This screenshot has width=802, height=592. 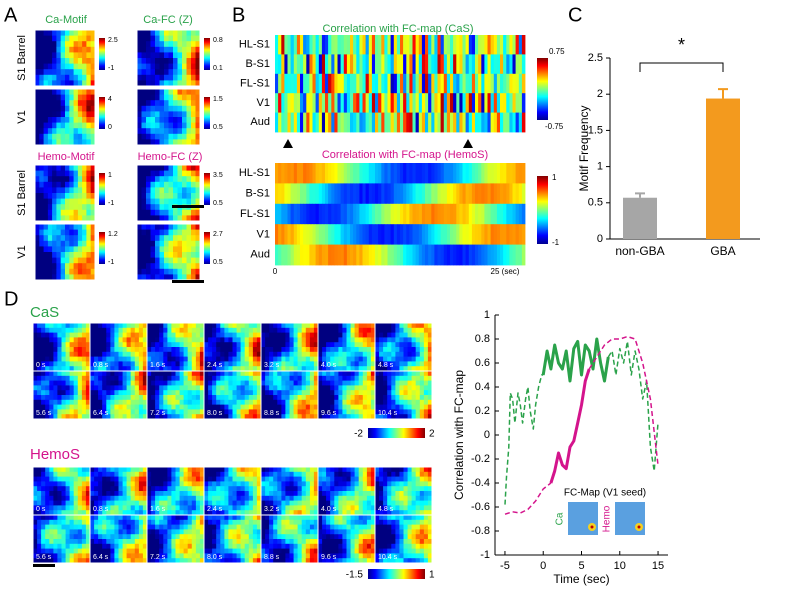 I want to click on y-tick-label: 1, so click(x=600, y=167).